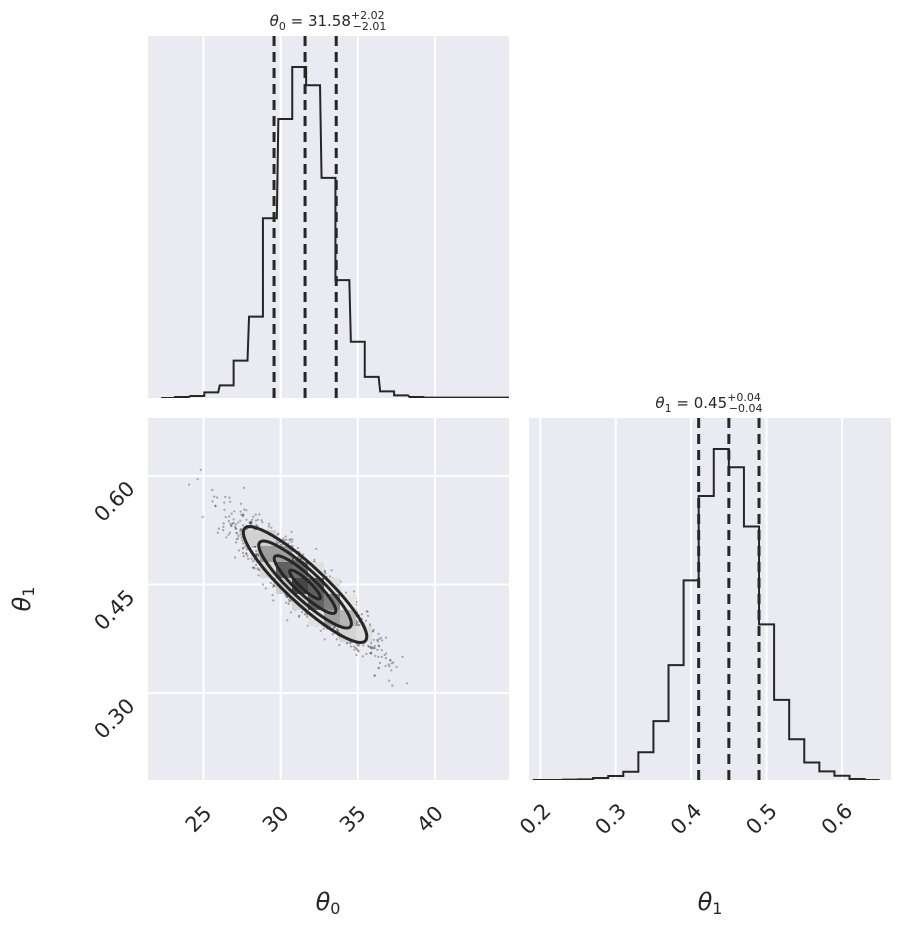 The width and height of the screenshot is (901, 927). Describe the element at coordinates (114, 719) in the screenshot. I see `y-tick-label: 0.30` at that location.